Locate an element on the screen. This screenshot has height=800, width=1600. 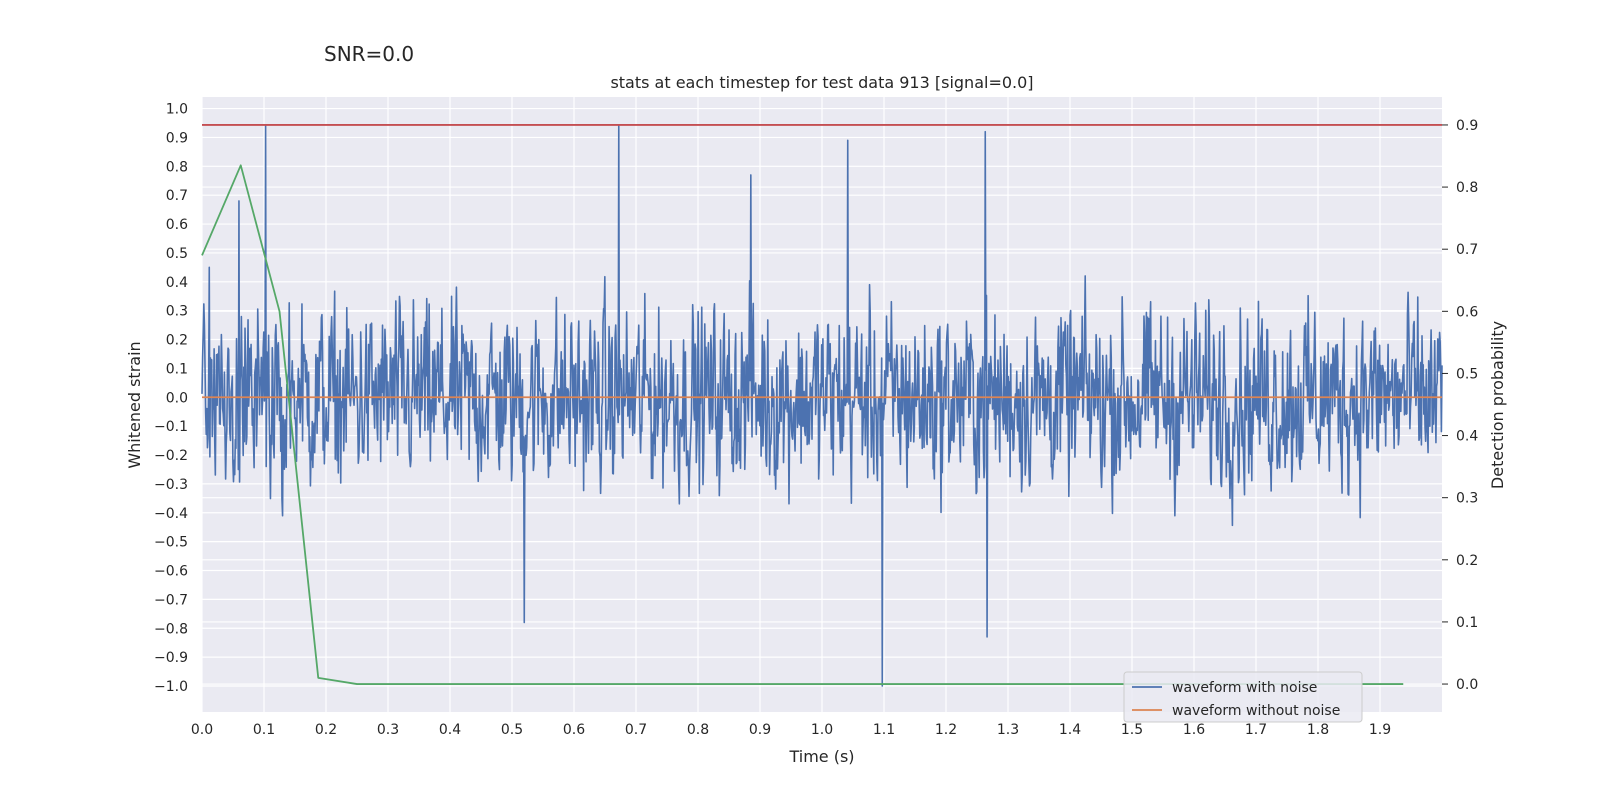
x-tick-label: 1.5 is located at coordinates (1132, 730).